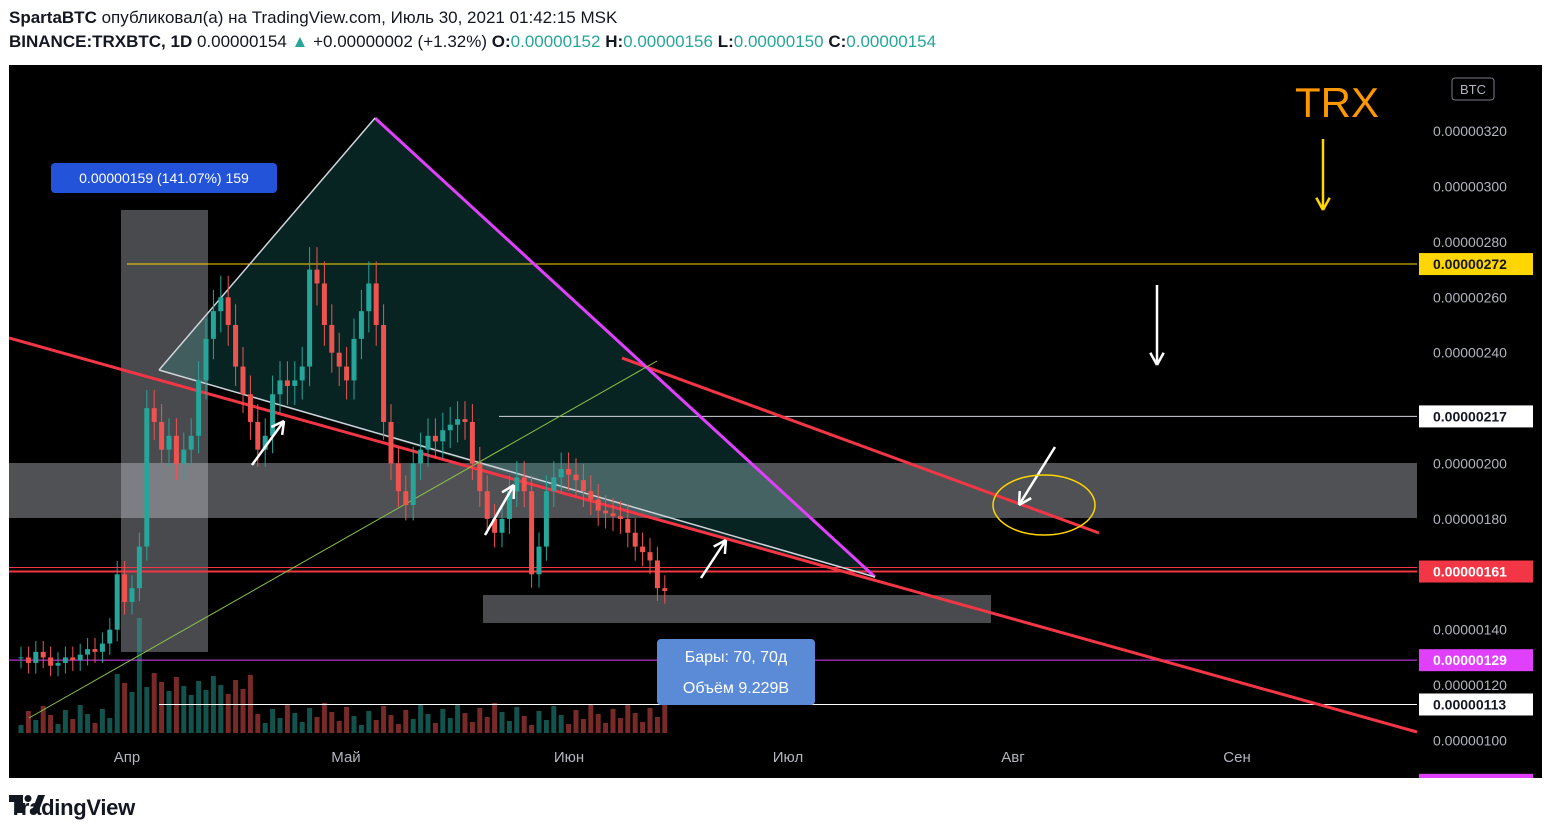  Describe the element at coordinates (127, 757) in the screenshot. I see `x-axis-label: Апр` at that location.